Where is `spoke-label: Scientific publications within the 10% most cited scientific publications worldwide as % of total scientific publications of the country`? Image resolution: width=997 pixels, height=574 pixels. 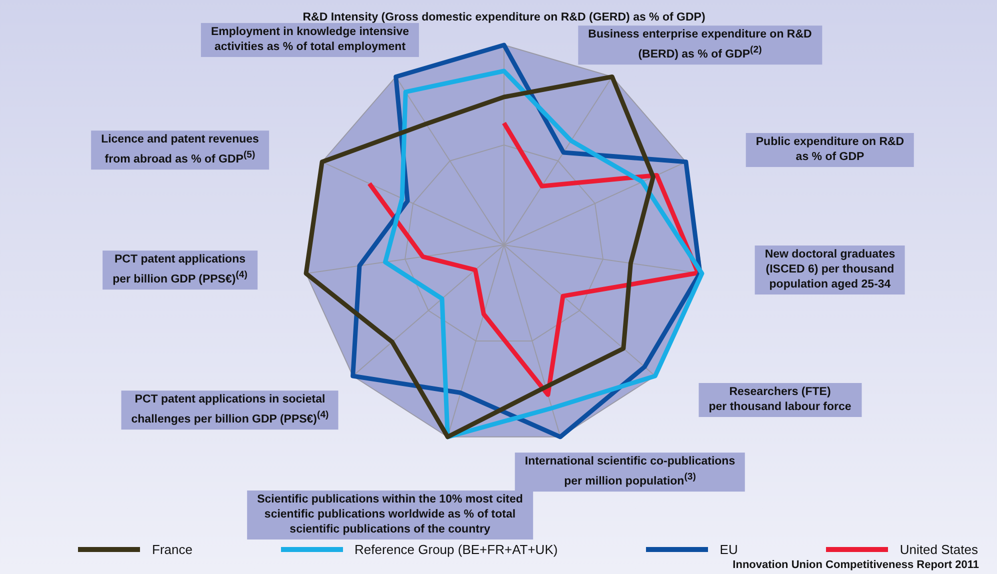
spoke-label: Scientific publications within the 10% most cited scientific publications worldwide as % of total scientific publications of the country is located at coordinates (390, 515).